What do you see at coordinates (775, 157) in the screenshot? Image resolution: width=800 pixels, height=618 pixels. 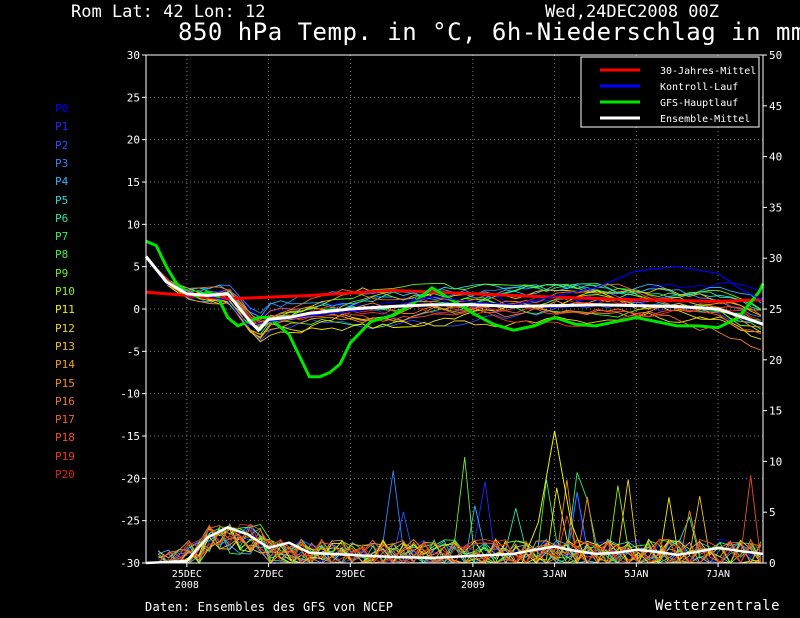 I see `y-right-tick-label: 40` at bounding box center [775, 157].